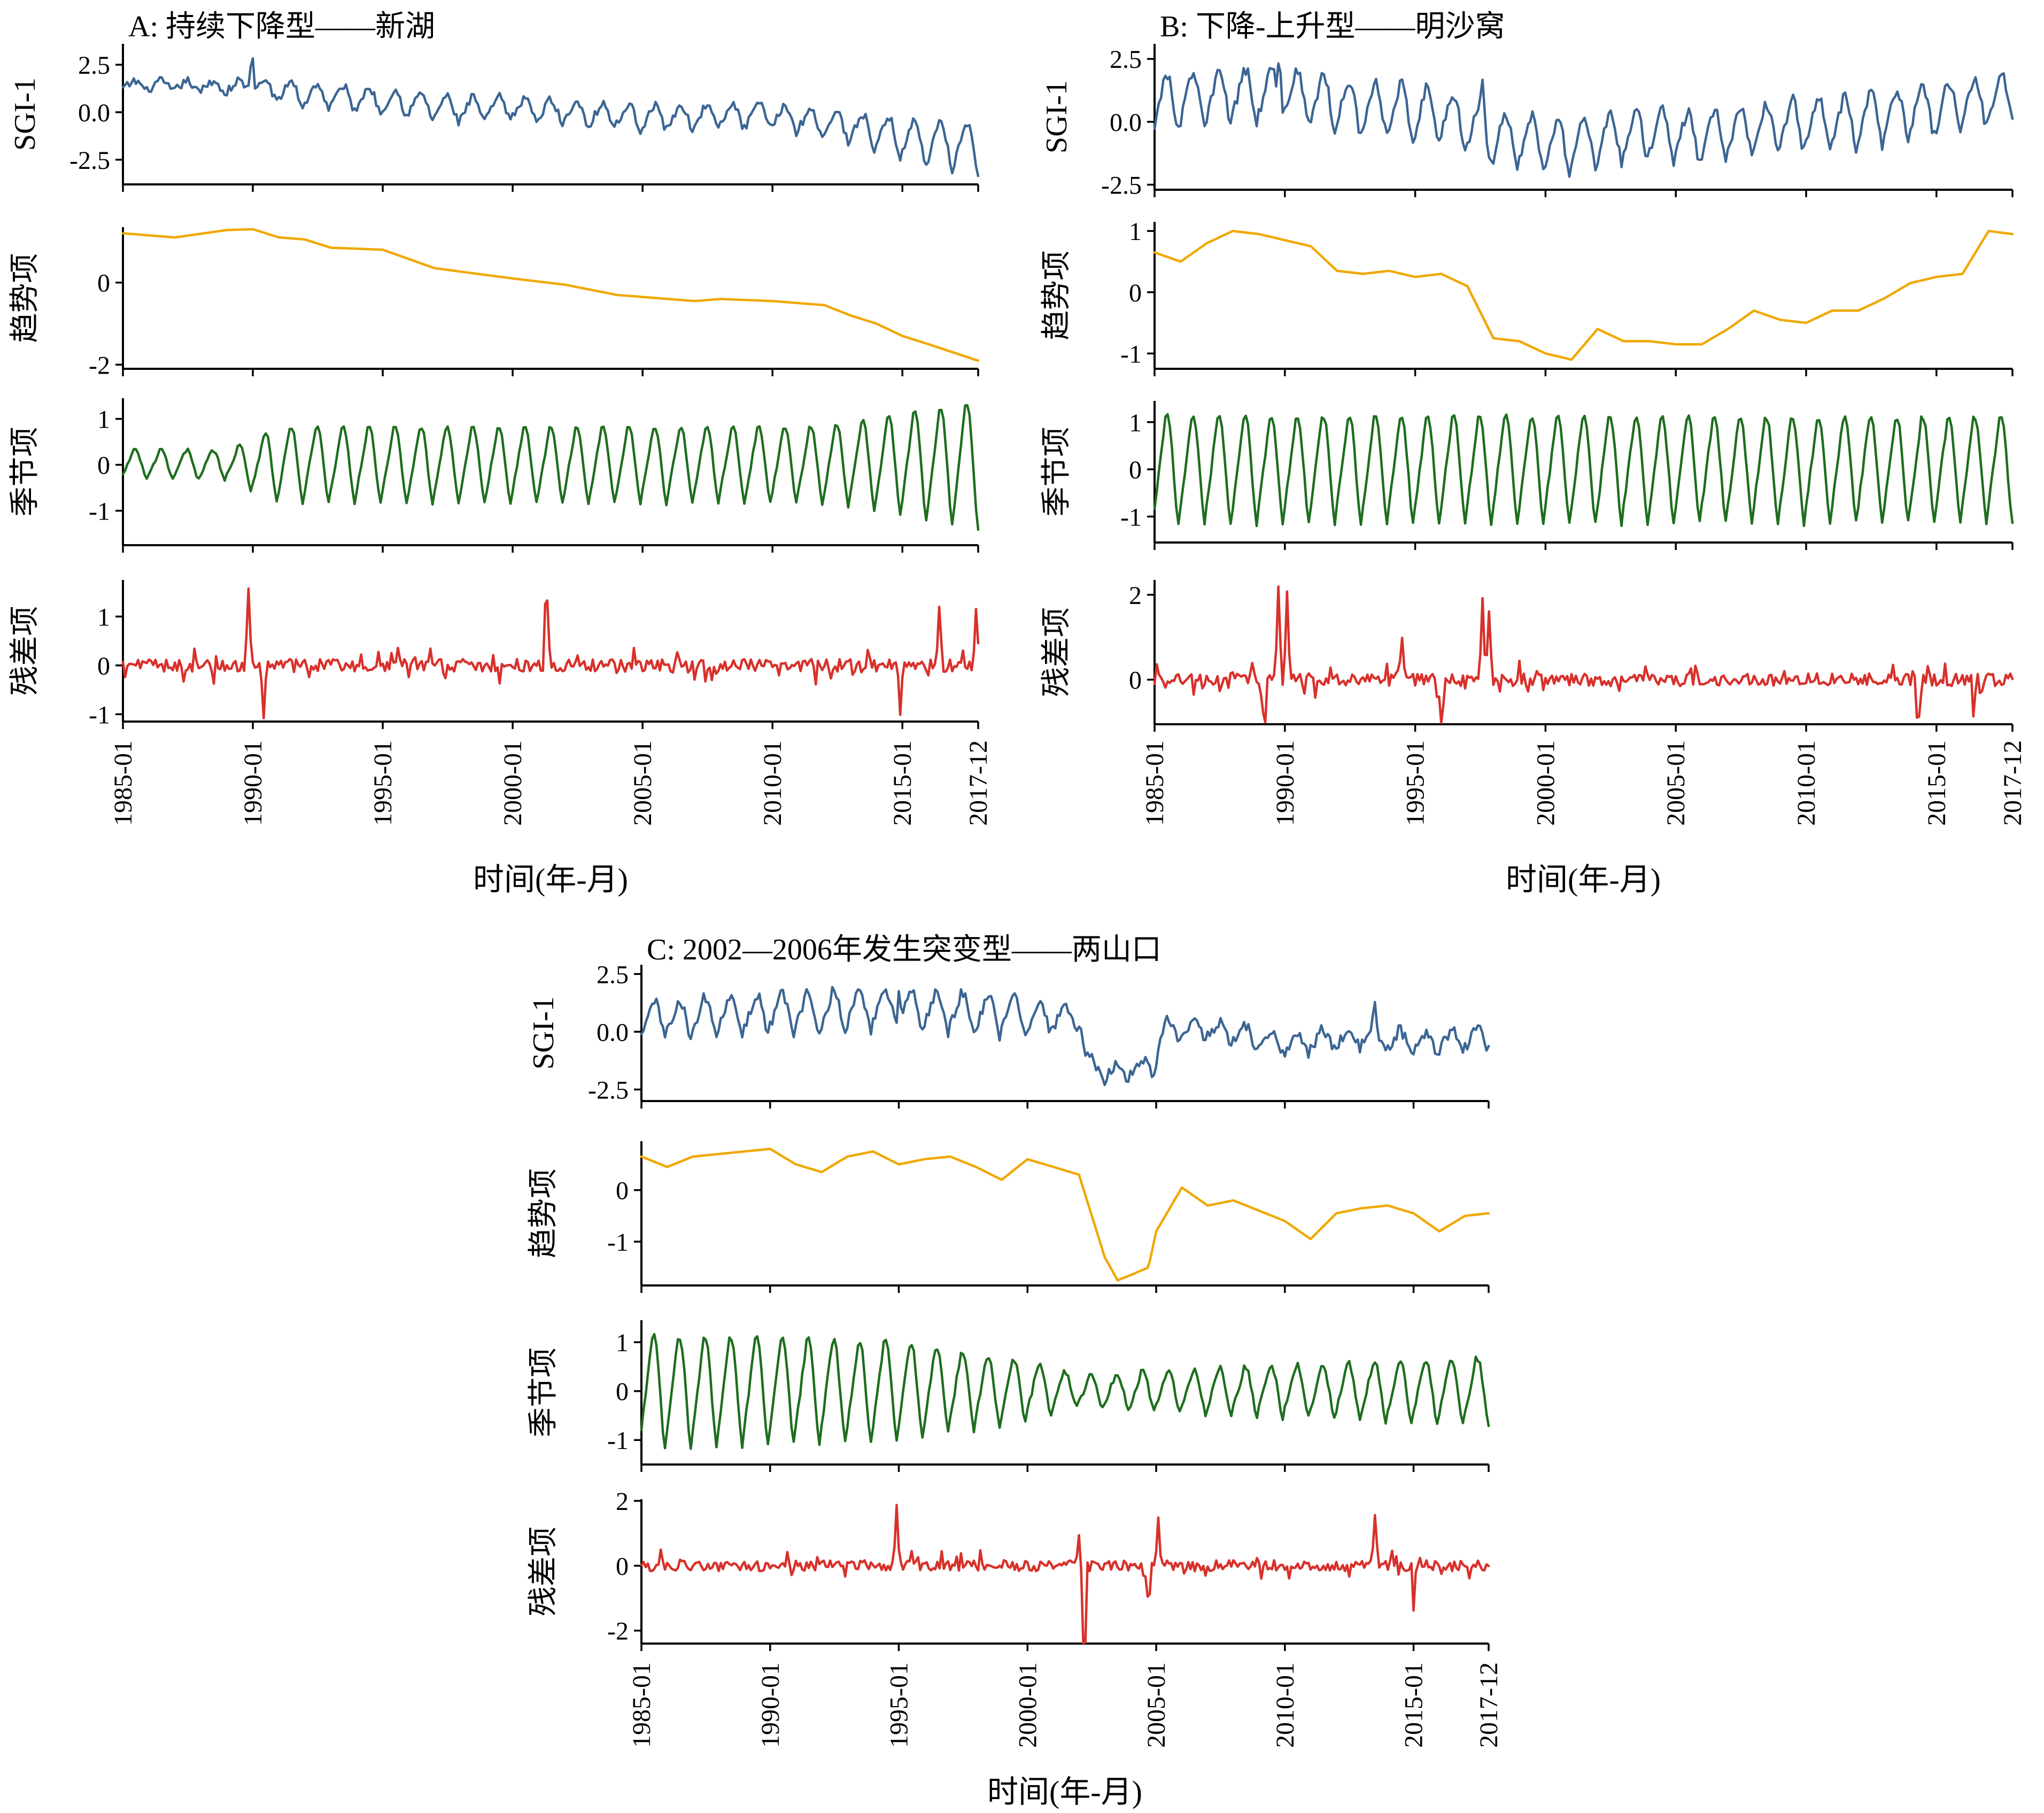 The image size is (2044, 1813). Describe the element at coordinates (281, 26) in the screenshot. I see `panel-title: A: 持续下降型——新湖` at that location.